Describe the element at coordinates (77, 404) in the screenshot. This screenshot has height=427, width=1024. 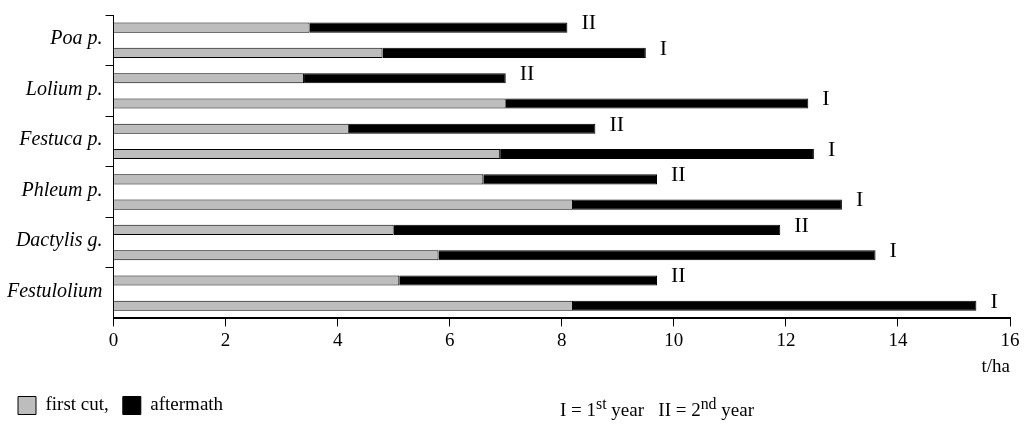
I see `legend-label: first cut,` at that location.